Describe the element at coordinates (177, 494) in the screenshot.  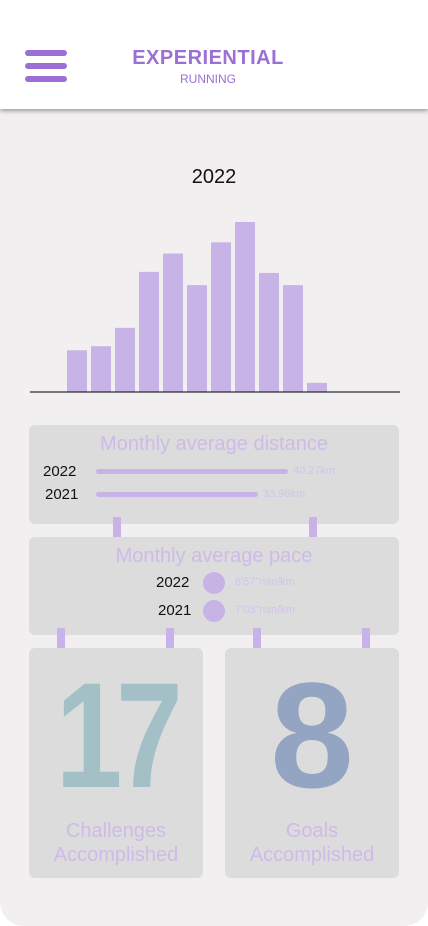
I see `distance-bar-2021` at that location.